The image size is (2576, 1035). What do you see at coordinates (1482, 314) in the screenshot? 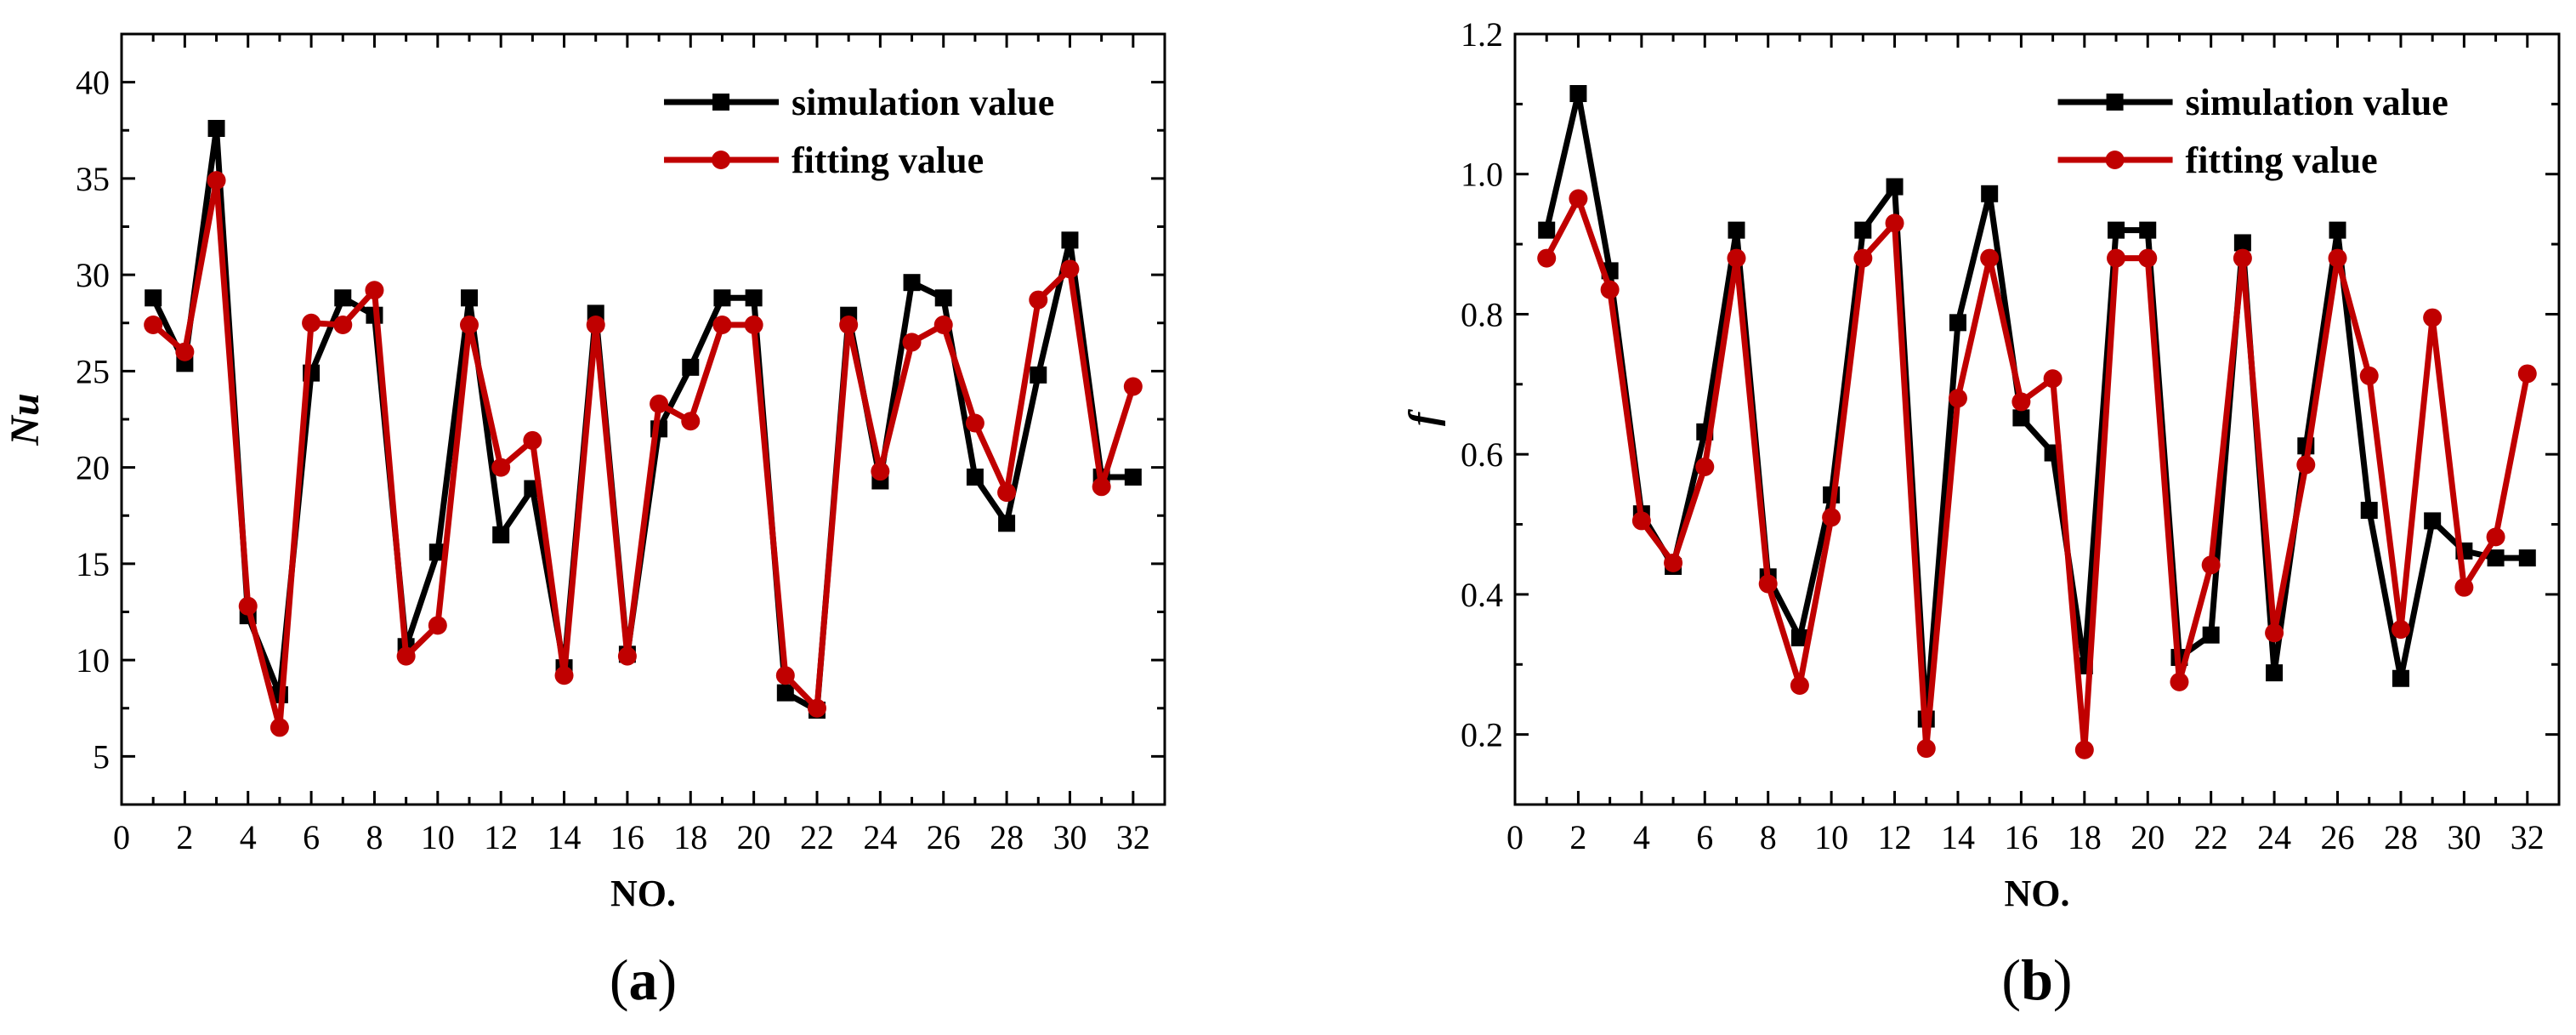
I see `y-tick-label-b-0.8: 0.8` at bounding box center [1482, 314].